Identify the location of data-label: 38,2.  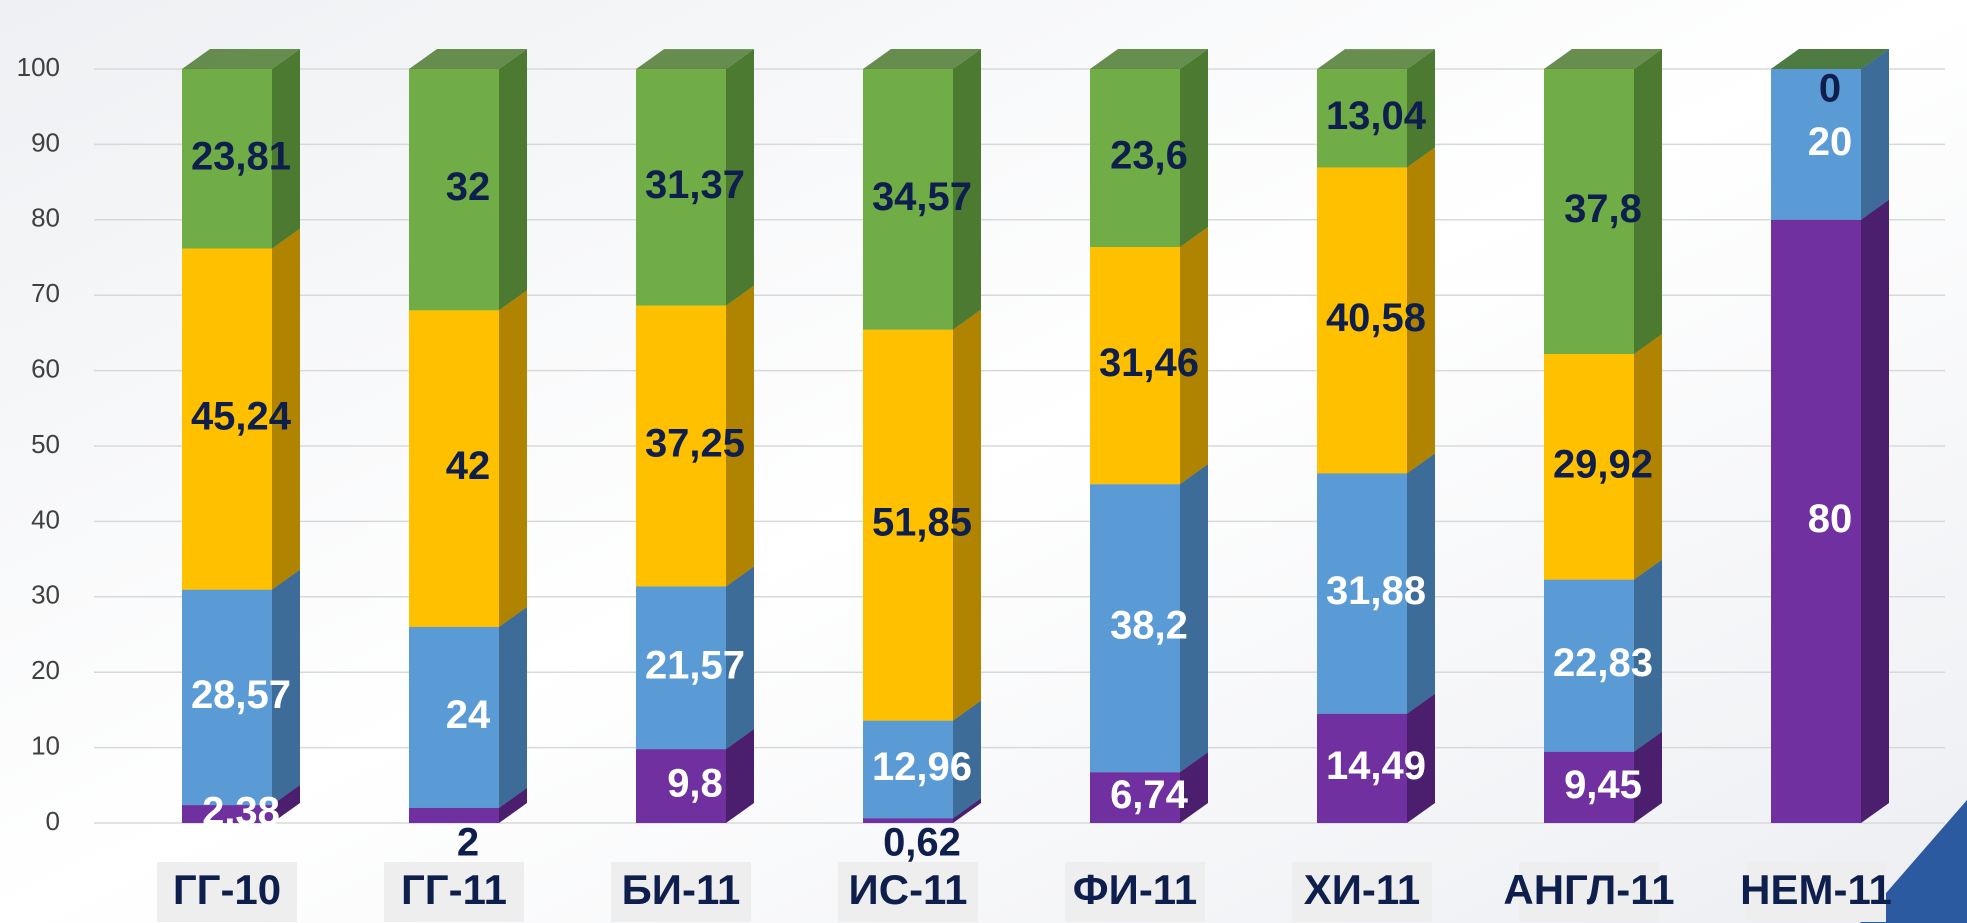
(1149, 626).